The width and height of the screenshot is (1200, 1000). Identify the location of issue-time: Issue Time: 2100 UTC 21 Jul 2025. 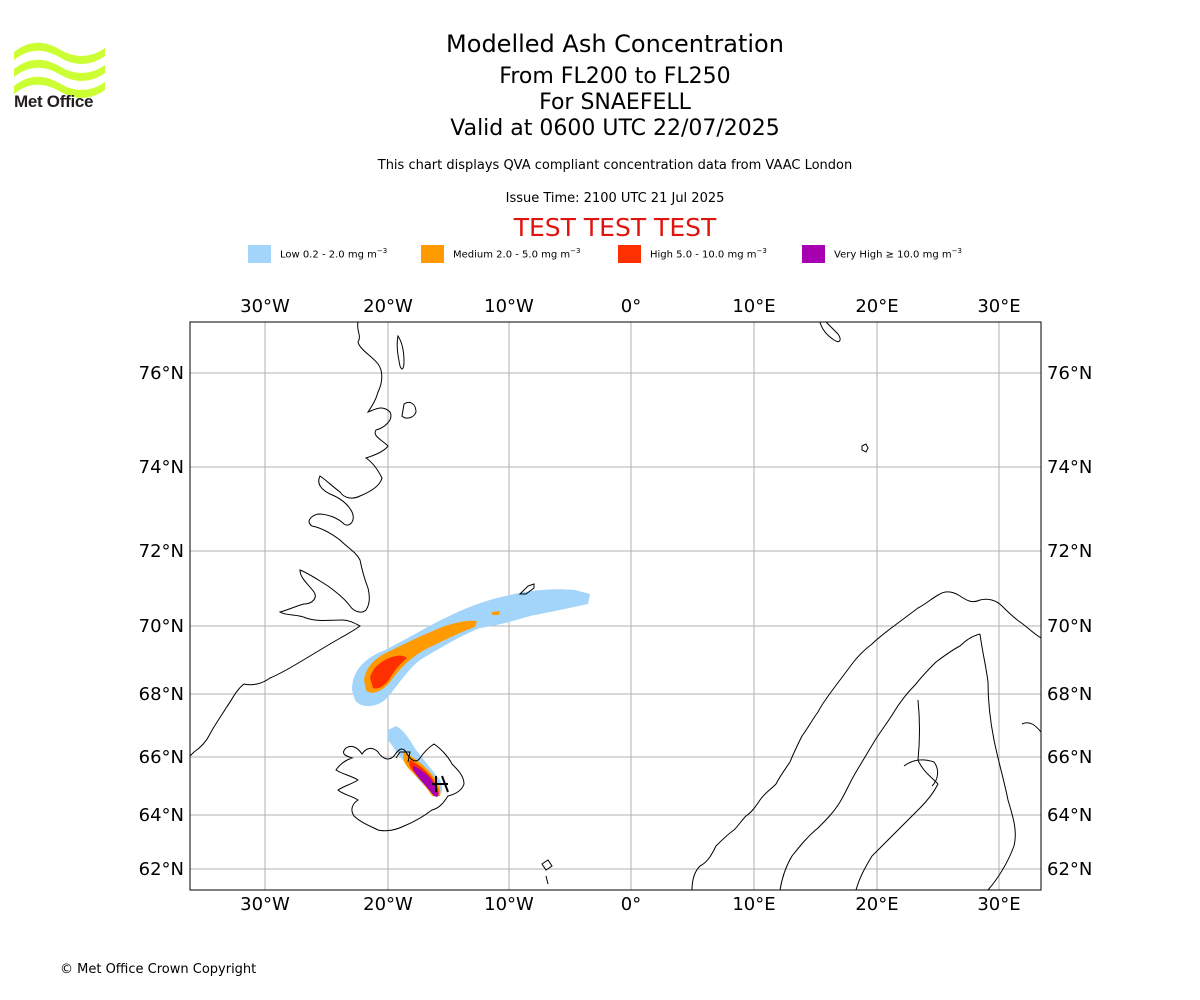
(615, 198).